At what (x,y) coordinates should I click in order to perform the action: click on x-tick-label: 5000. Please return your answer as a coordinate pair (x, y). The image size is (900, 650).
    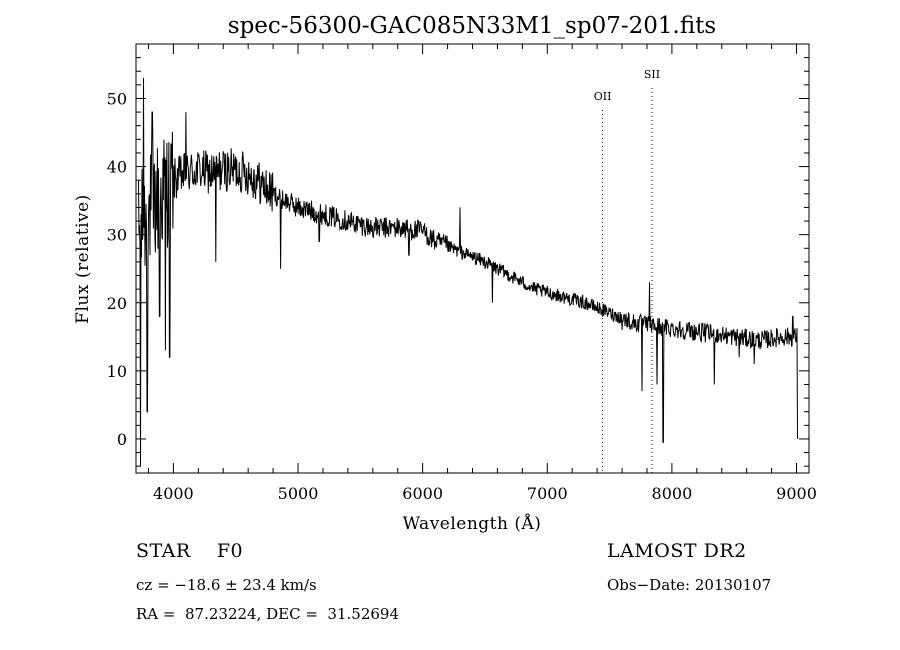
    Looking at the image, I should click on (298, 493).